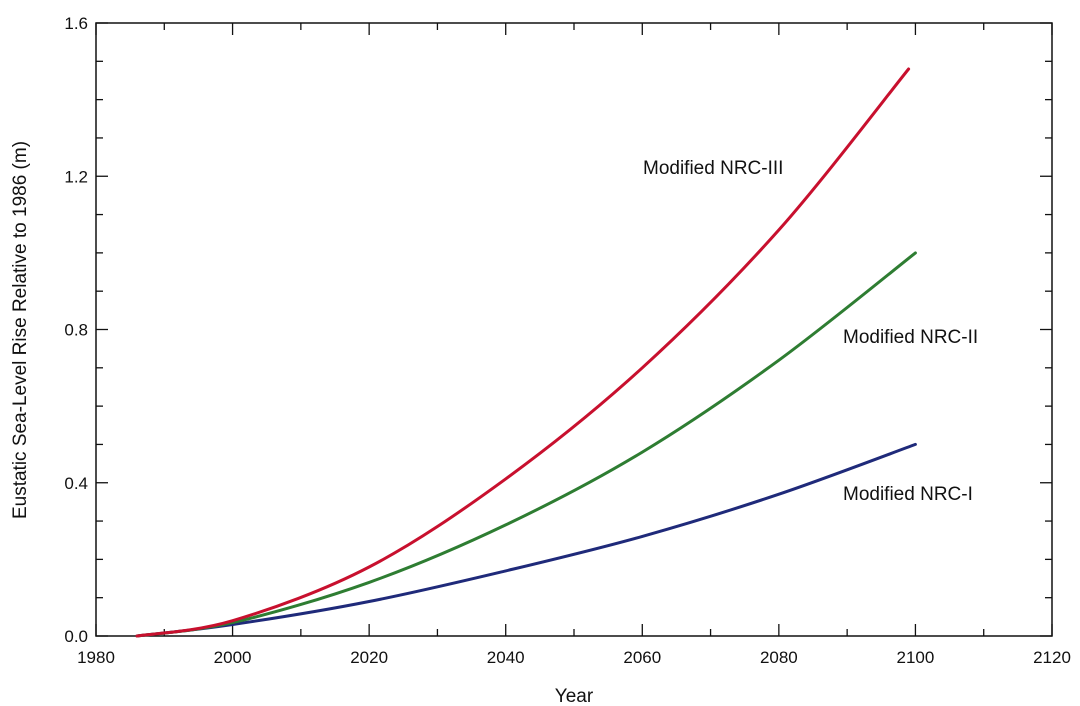 Image resolution: width=1080 pixels, height=706 pixels. I want to click on x-tick-label: 2100, so click(916, 657).